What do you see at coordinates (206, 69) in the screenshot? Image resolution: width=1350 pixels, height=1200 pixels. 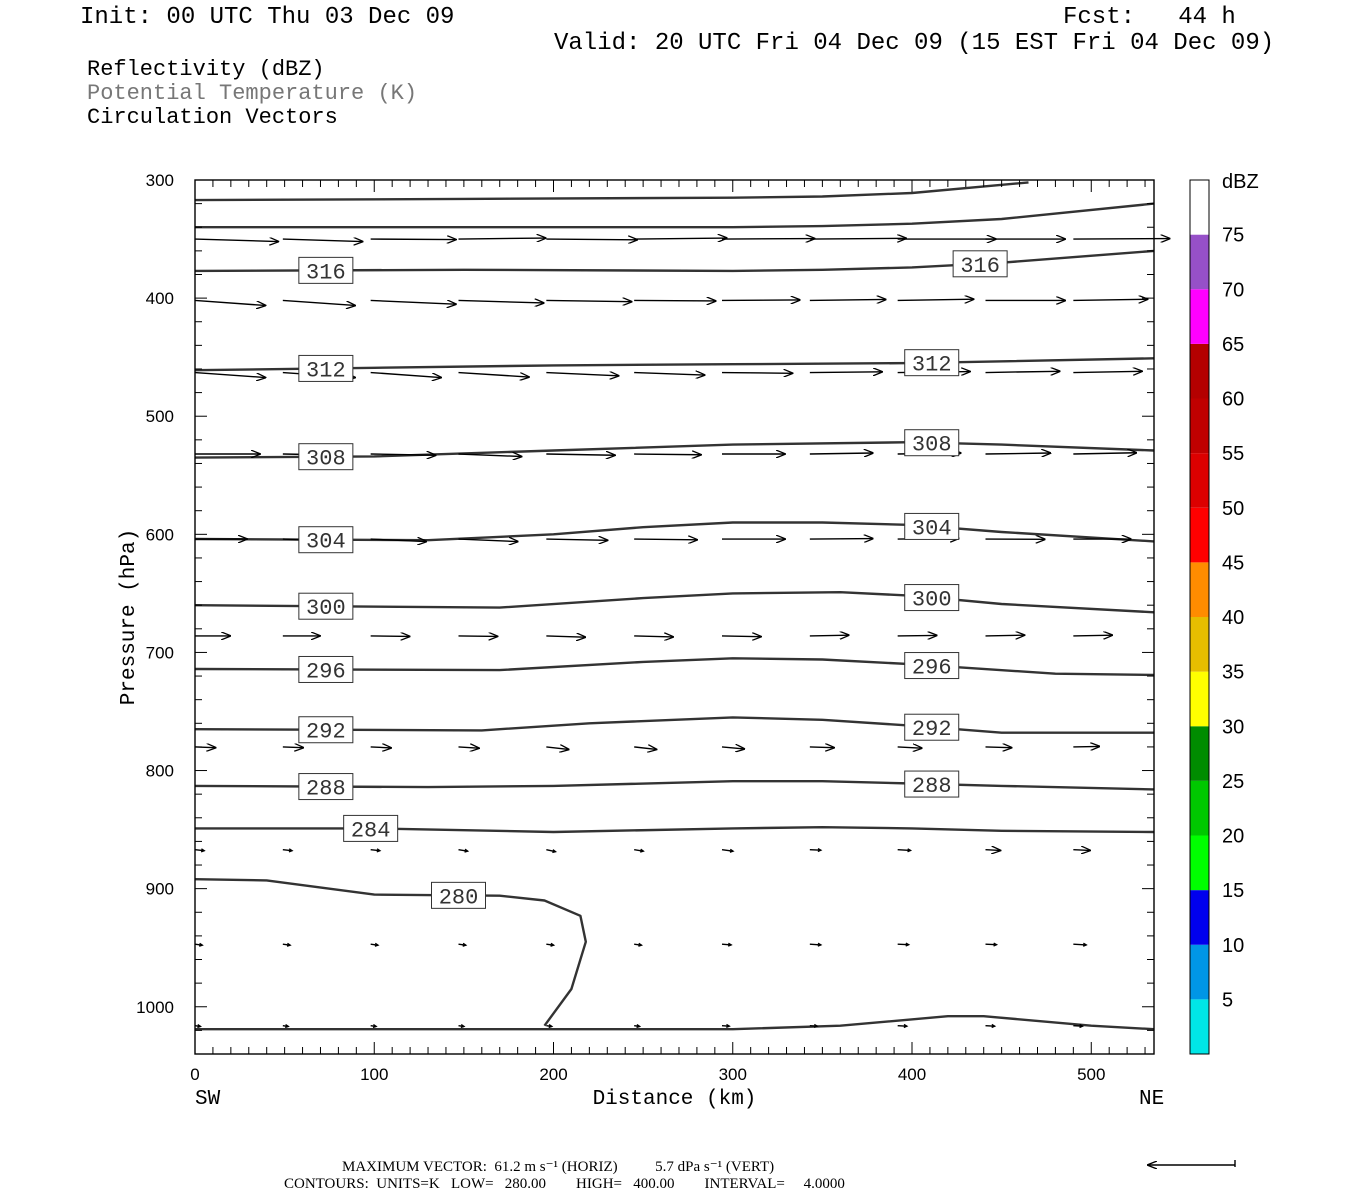 I see `field-reflectivity: Reflectivity (dBZ)` at bounding box center [206, 69].